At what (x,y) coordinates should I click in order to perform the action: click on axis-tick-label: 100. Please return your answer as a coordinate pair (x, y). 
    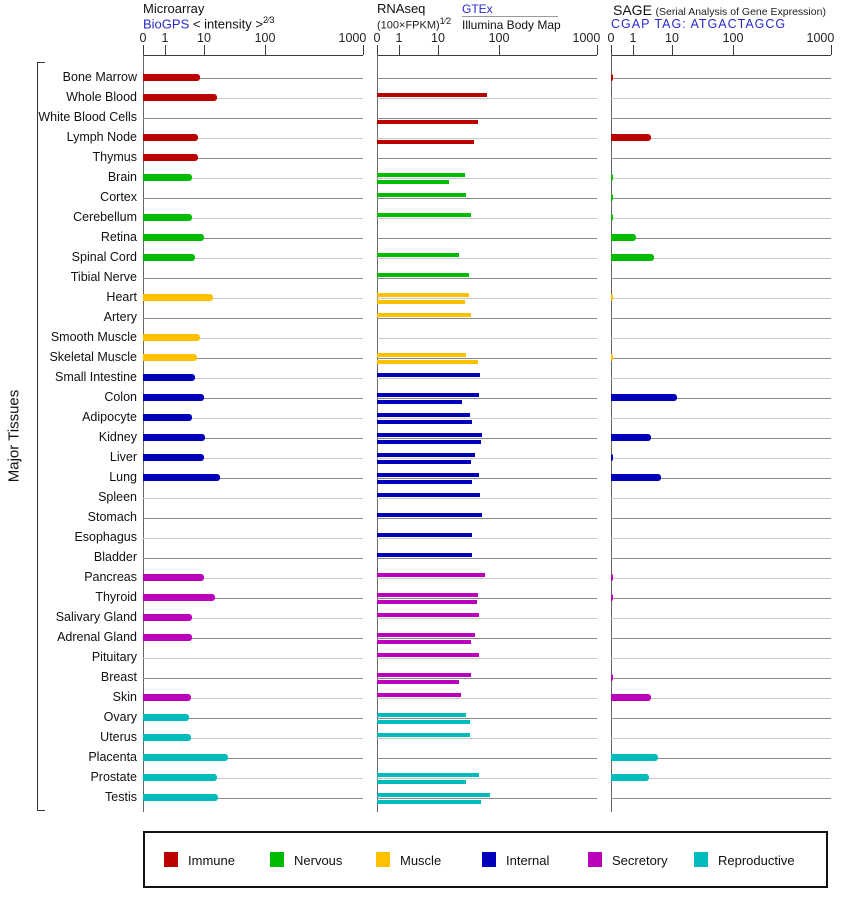
    Looking at the image, I should click on (499, 38).